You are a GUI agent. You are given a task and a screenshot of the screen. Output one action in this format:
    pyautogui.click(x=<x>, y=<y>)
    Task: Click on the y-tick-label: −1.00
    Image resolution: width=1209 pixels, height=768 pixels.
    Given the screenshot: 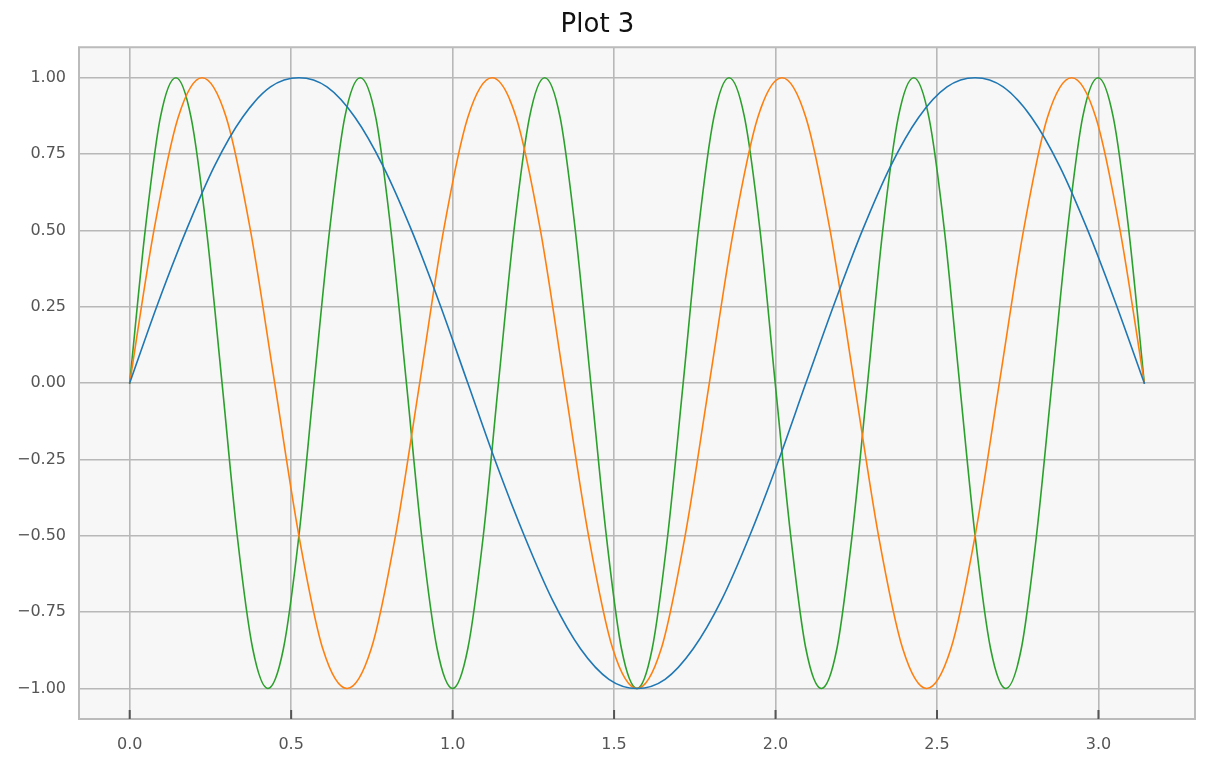 What is the action you would take?
    pyautogui.click(x=41, y=687)
    